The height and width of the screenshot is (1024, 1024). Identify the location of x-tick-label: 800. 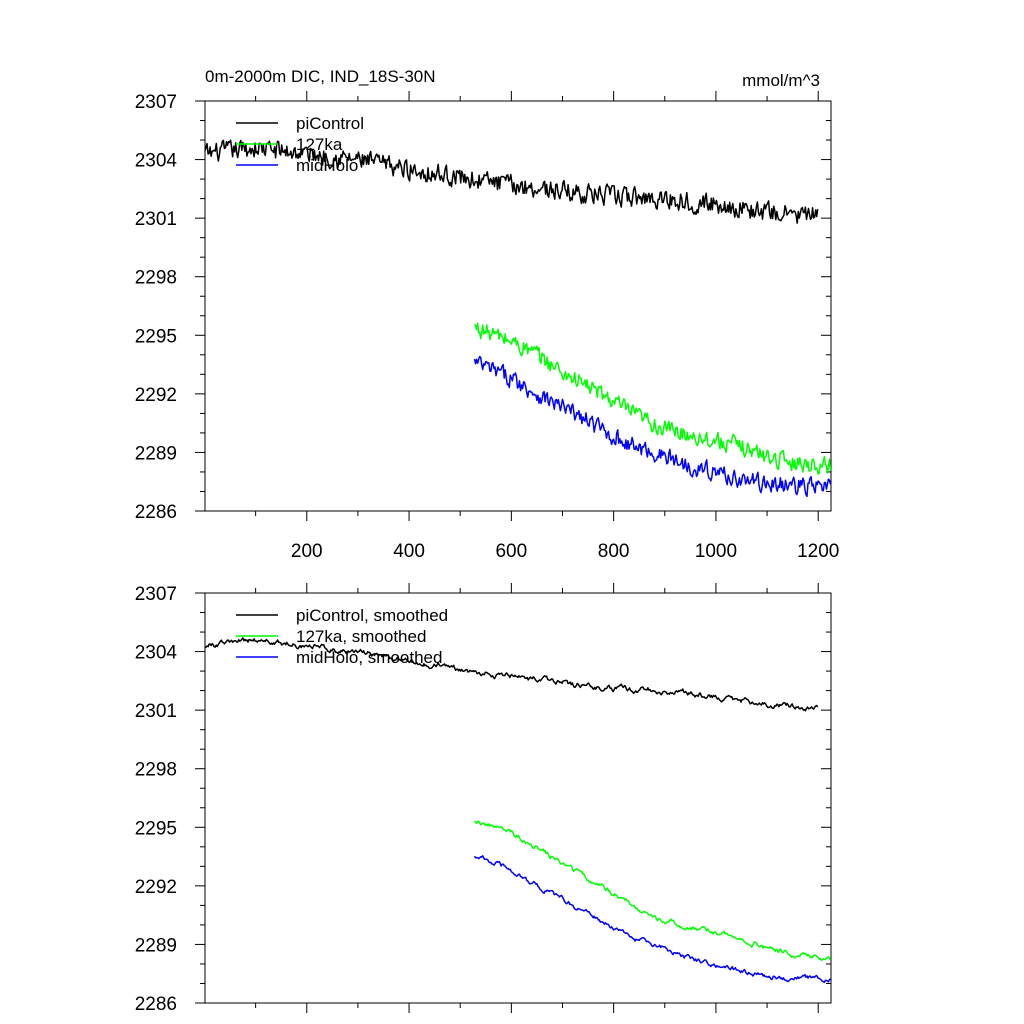
(614, 551).